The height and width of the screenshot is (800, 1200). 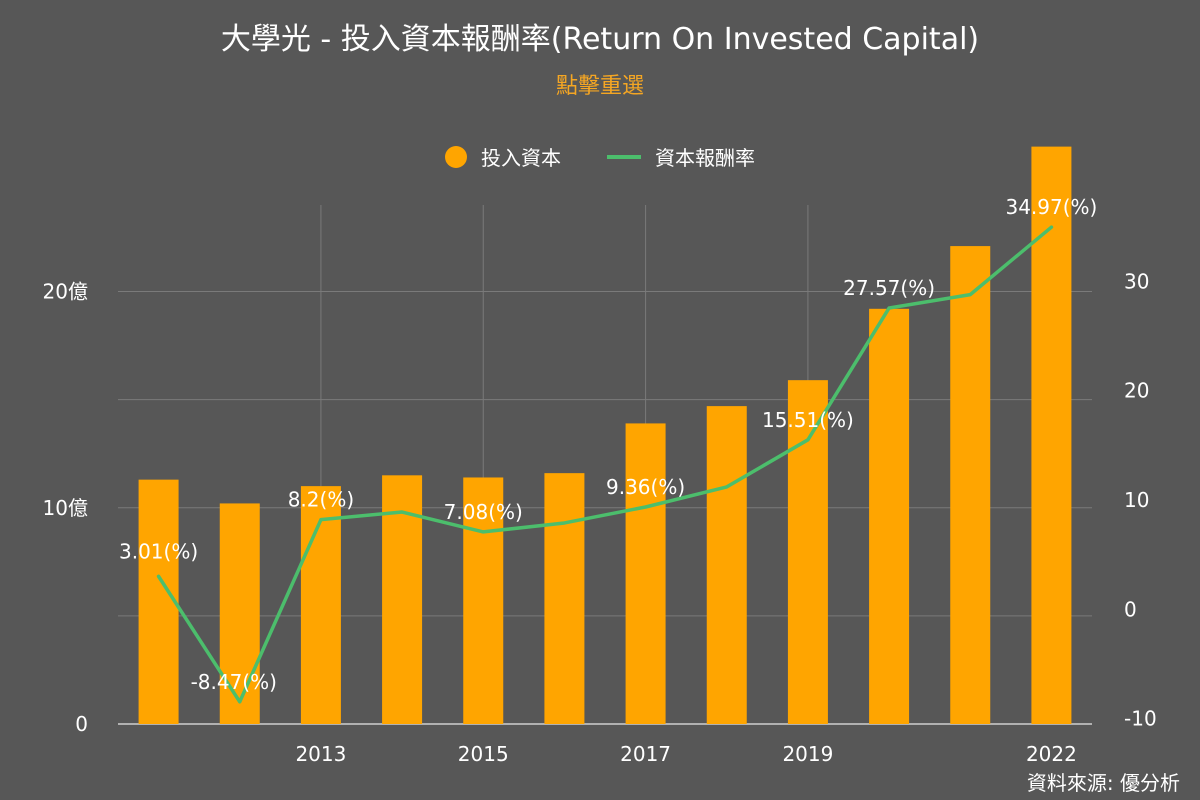 I want to click on legend-dot-icon, so click(x=456, y=156).